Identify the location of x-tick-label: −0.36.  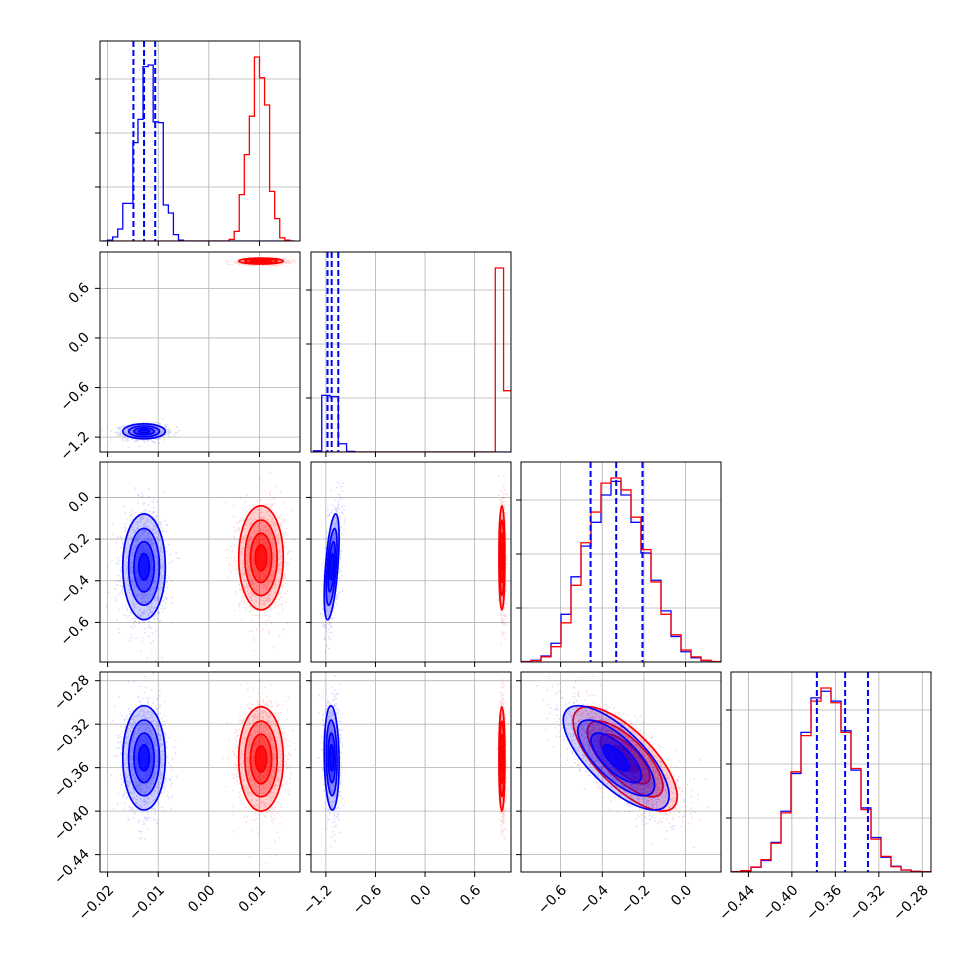
(824, 903).